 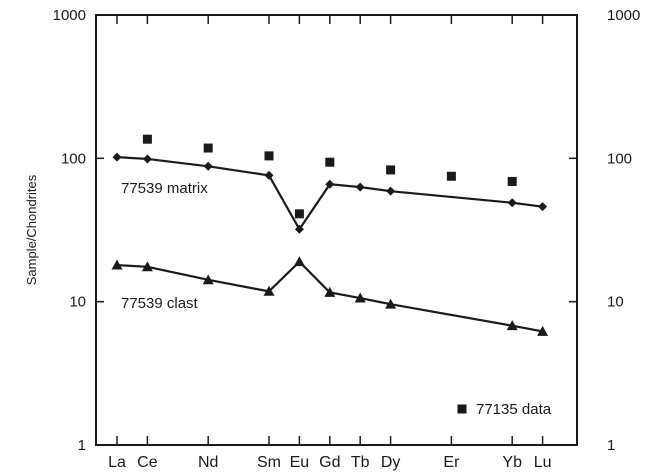 I want to click on x-tick-label: Lu, so click(x=543, y=462).